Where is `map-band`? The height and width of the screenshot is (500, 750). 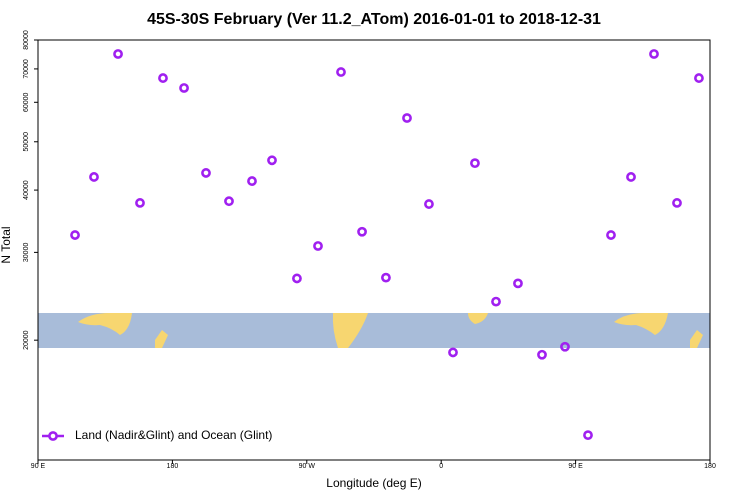
map-band is located at coordinates (374, 330).